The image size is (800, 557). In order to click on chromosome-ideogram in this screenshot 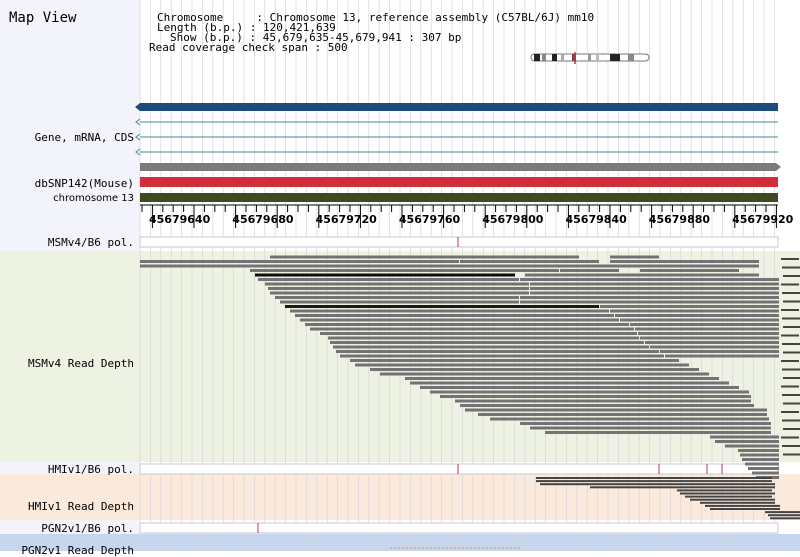, I will do `click(590, 58)`.